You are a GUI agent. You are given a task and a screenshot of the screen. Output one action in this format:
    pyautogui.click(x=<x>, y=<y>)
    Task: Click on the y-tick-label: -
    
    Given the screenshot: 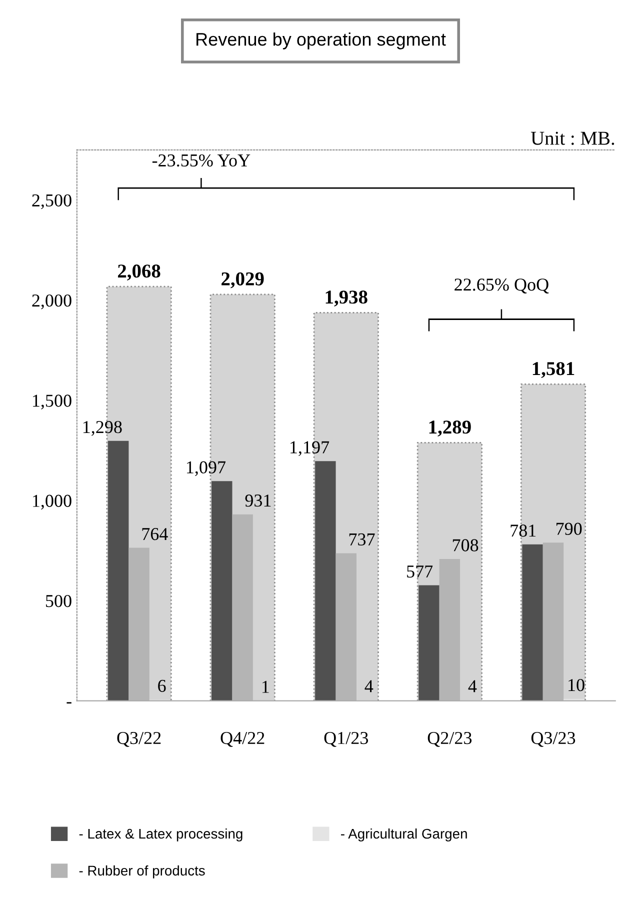 What is the action you would take?
    pyautogui.click(x=69, y=703)
    